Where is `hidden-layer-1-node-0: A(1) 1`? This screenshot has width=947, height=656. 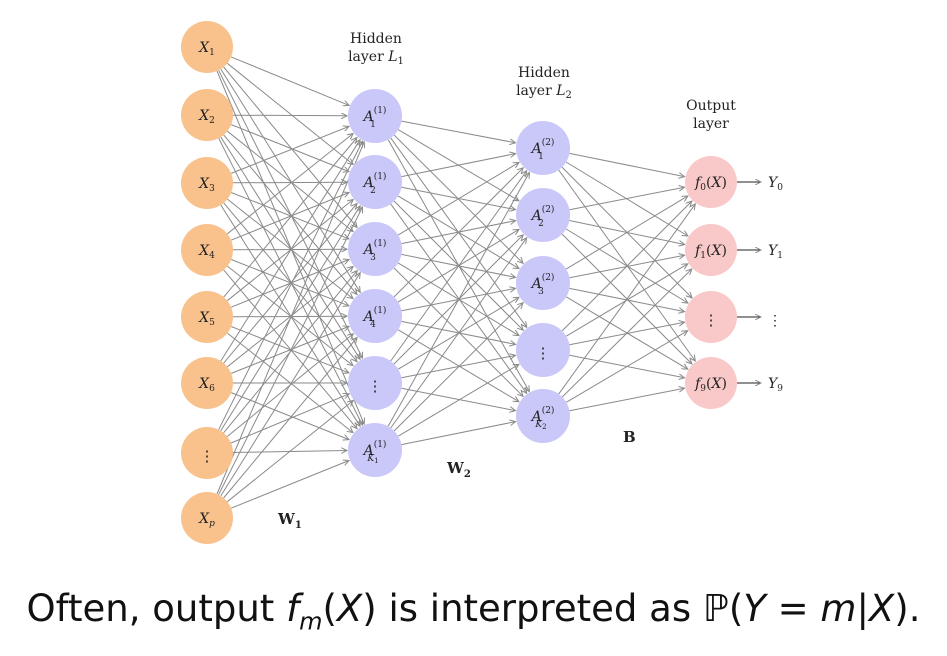 hidden-layer-1-node-0: A(1) 1 is located at coordinates (375, 116).